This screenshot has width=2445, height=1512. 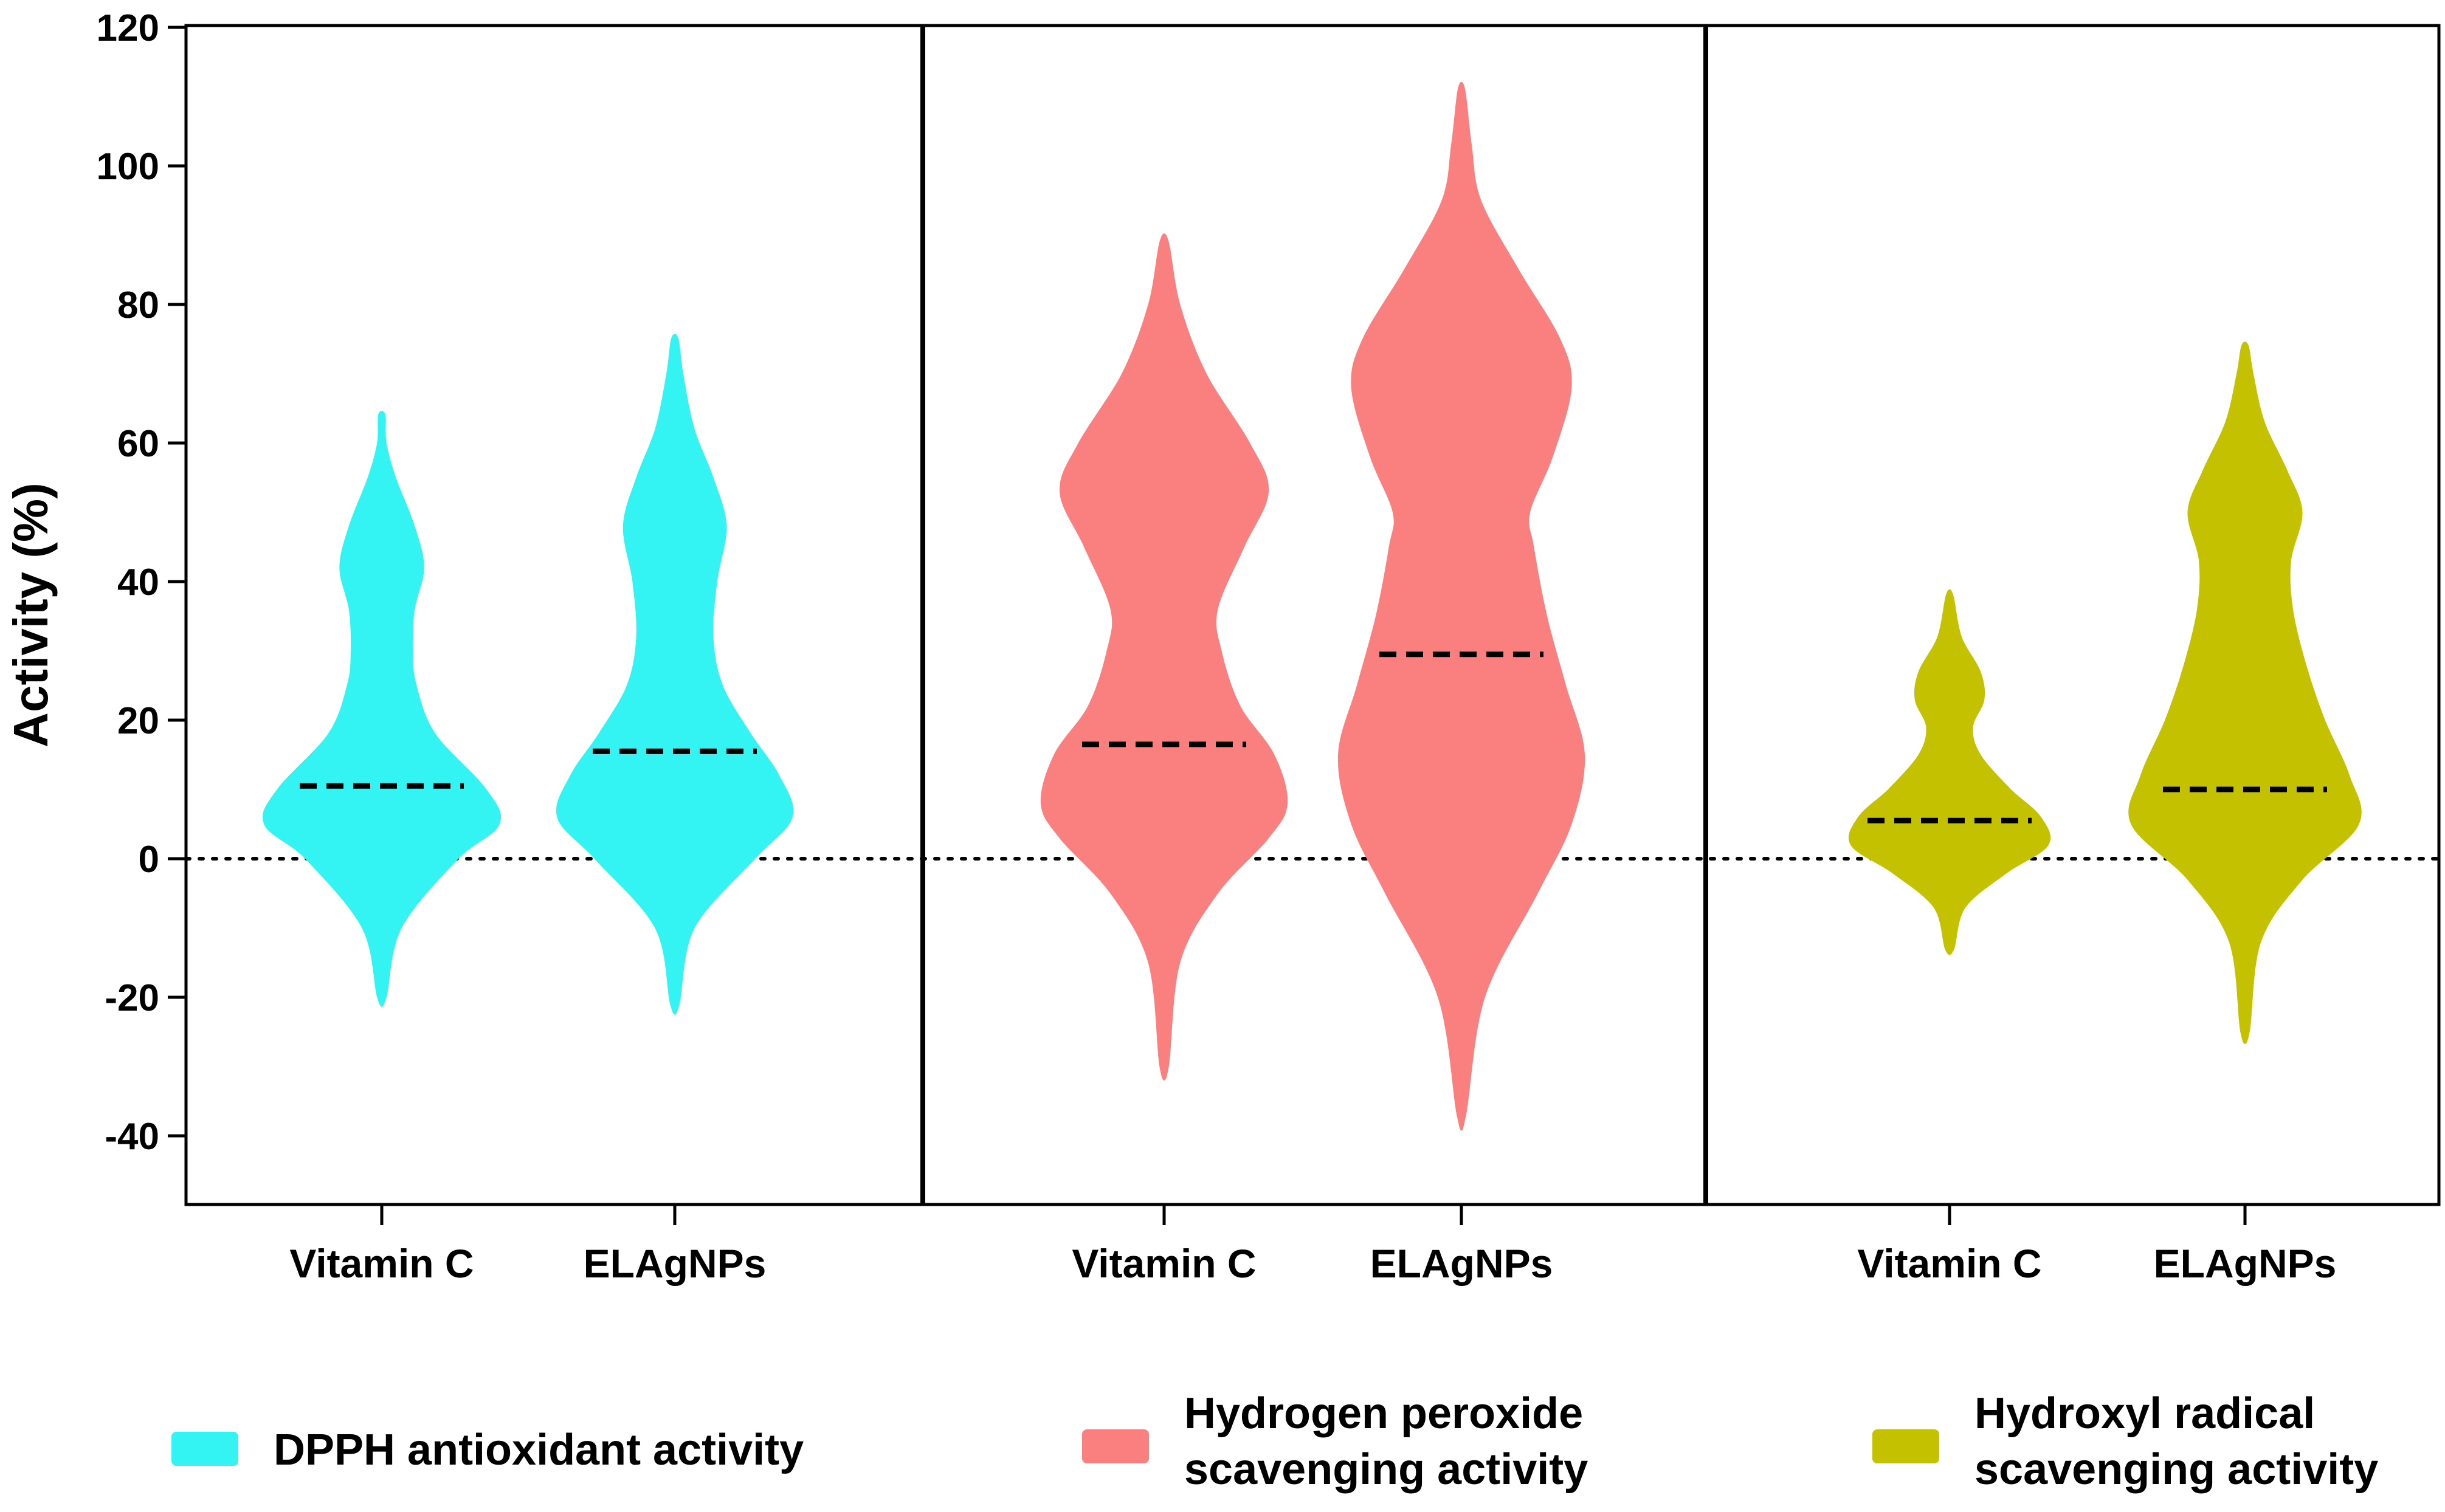 What do you see at coordinates (31, 615) in the screenshot?
I see `y-axis-label: Activity (%)` at bounding box center [31, 615].